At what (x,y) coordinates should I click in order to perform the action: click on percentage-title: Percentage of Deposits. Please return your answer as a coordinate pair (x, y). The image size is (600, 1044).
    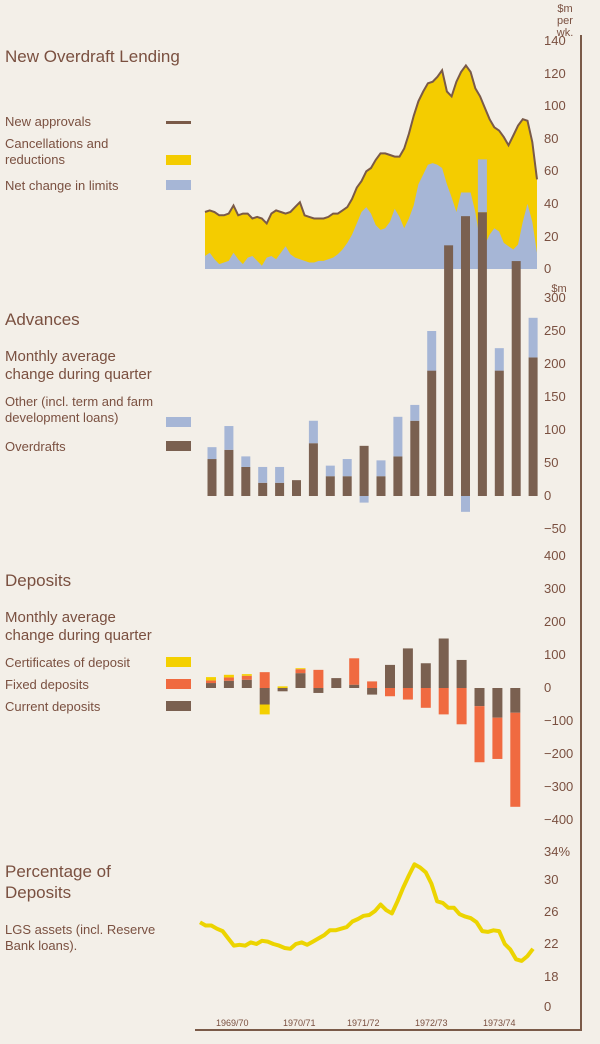
    Looking at the image, I should click on (58, 882).